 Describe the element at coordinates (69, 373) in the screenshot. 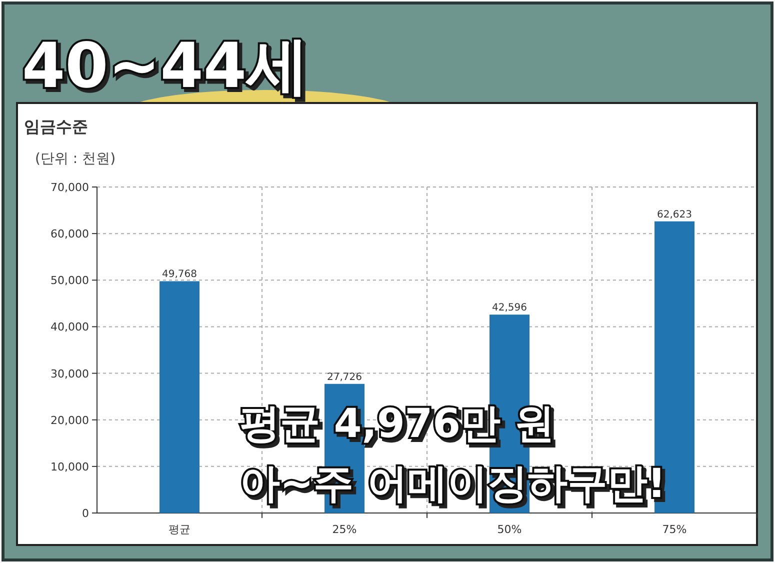

I see `y-tick-label: 30,000` at that location.